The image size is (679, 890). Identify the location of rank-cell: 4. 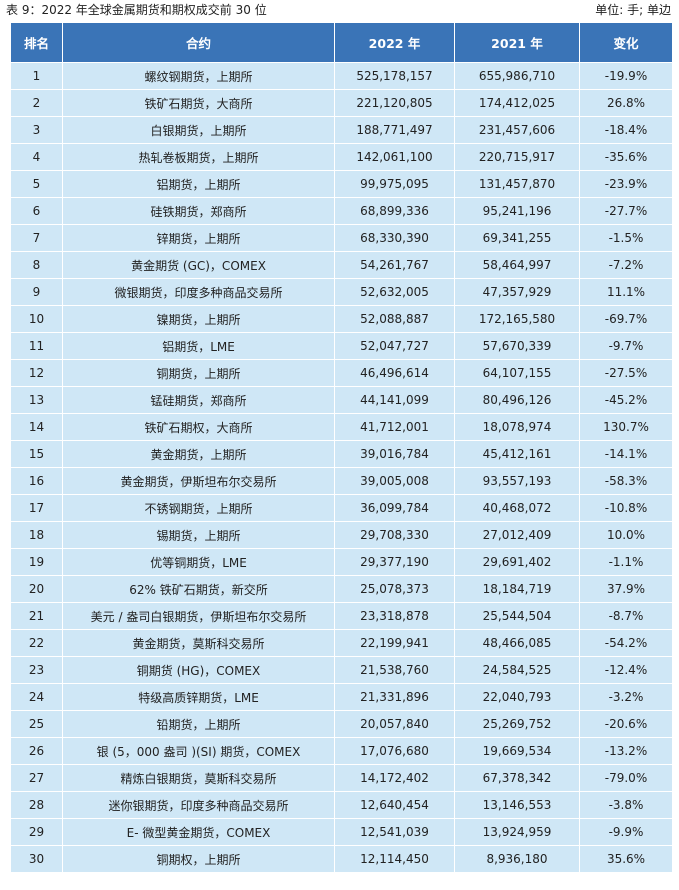
(36, 157).